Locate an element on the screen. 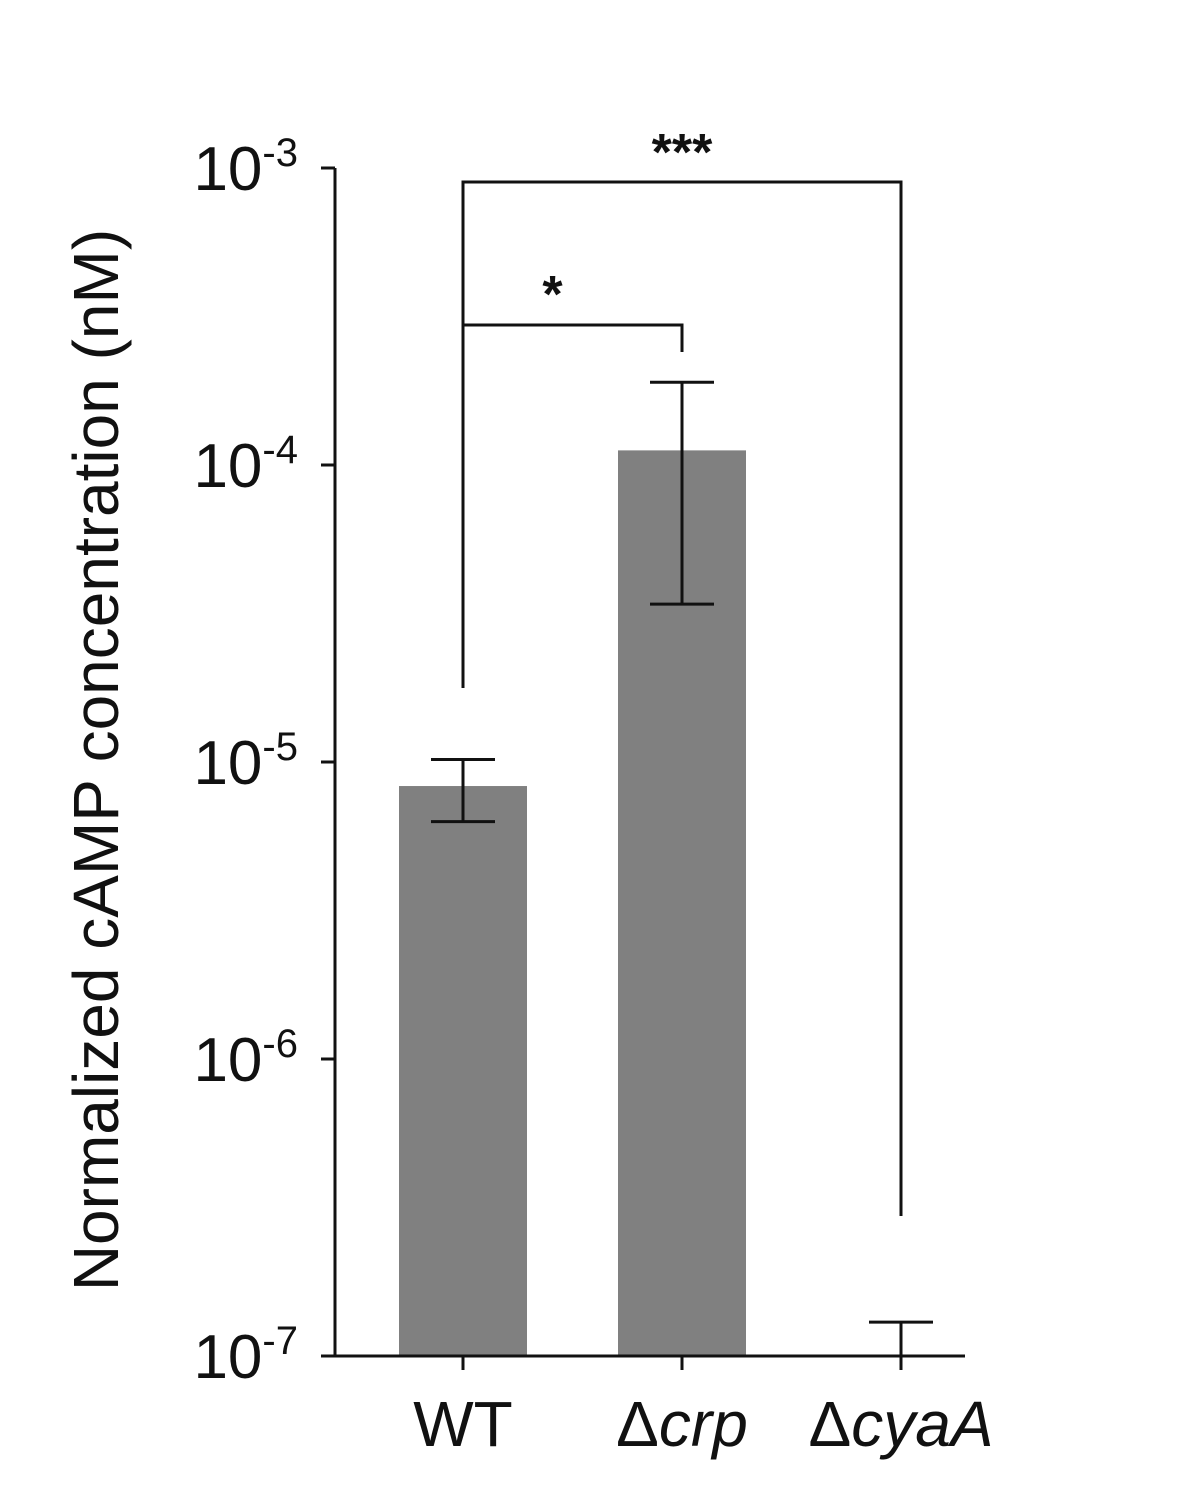 The image size is (1202, 1500). y-axis-label: Normalized cAMP concentration (nM) is located at coordinates (96, 760).